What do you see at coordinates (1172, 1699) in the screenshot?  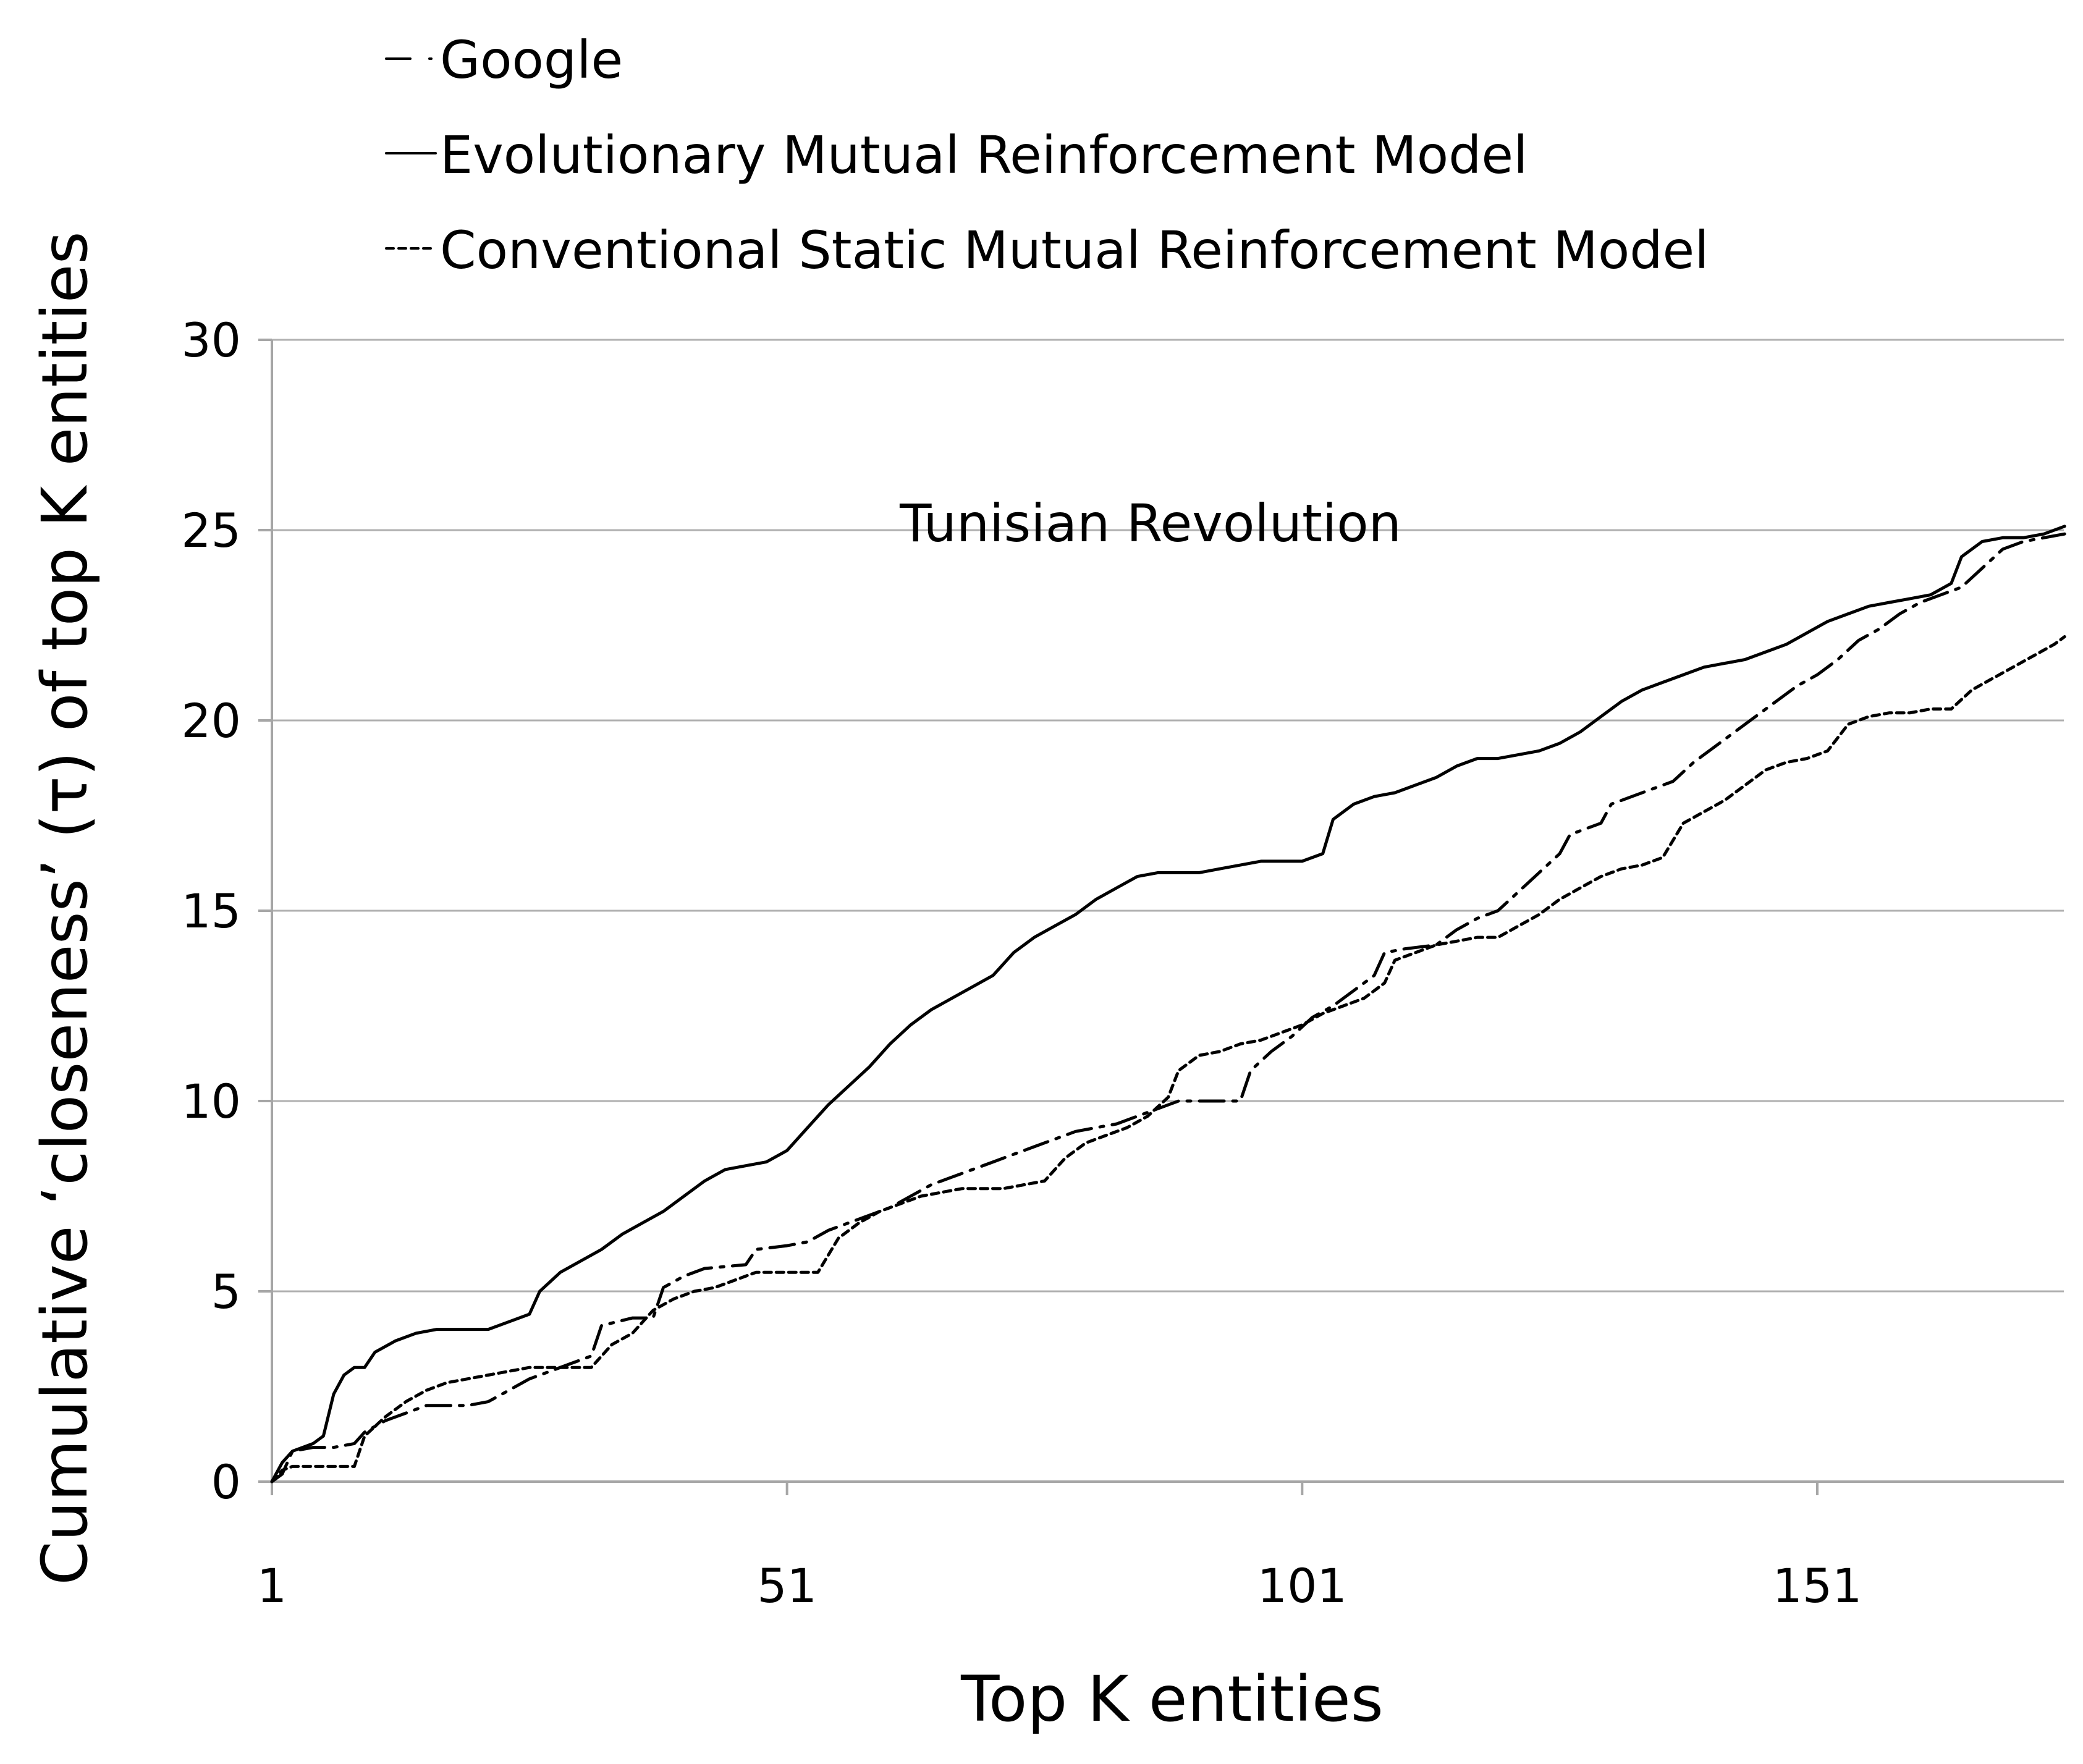 I see `x-axis-title: Top K entities` at bounding box center [1172, 1699].